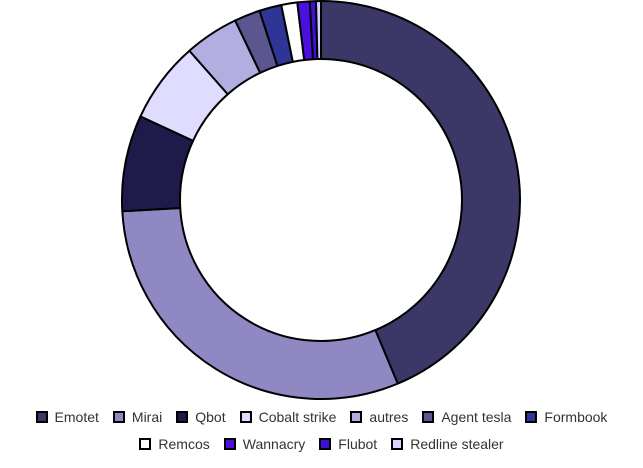 The image size is (643, 468). I want to click on legend-item: Cobalt strike, so click(288, 417).